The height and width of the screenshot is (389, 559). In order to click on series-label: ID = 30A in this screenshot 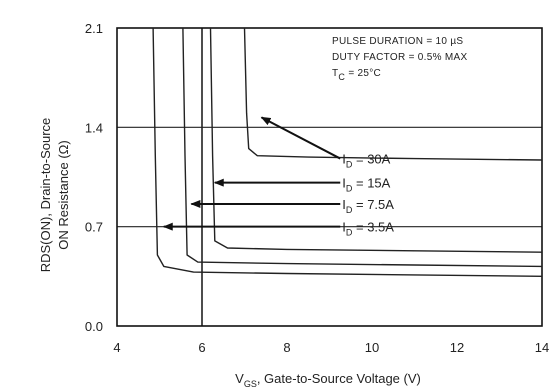, I will do `click(366, 161)`.